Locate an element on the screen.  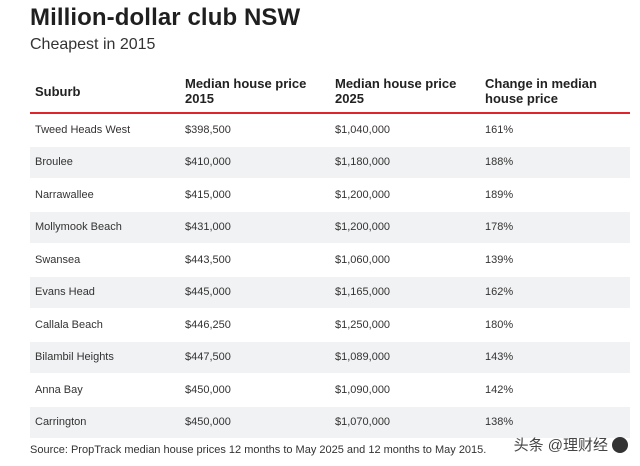
table-row: Narrawallee $415,000 $1,200,000 189% is located at coordinates (330, 195).